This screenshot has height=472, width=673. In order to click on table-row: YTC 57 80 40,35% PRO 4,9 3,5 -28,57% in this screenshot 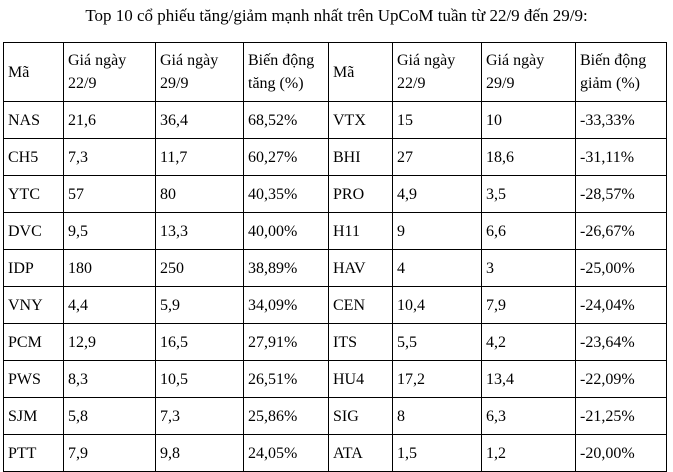, I will do `click(335, 194)`.